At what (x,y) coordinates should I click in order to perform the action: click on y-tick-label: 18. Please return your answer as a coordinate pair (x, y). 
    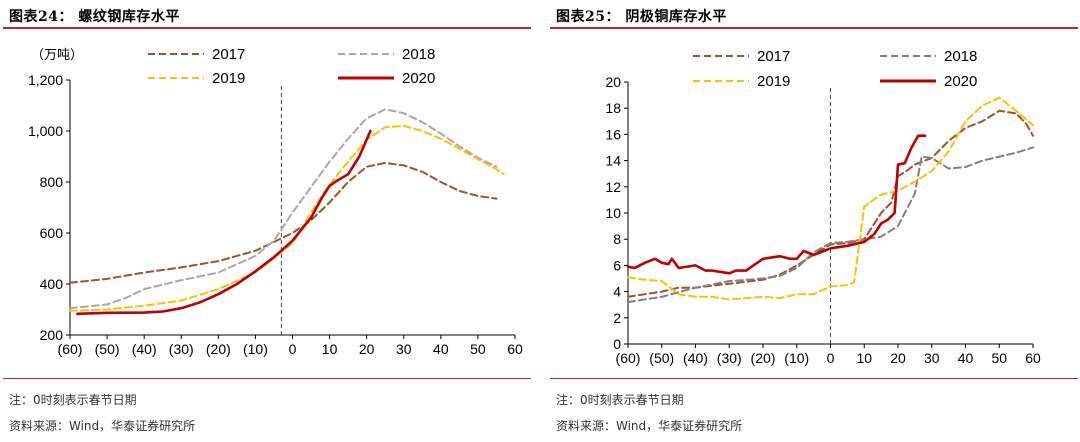
    Looking at the image, I should click on (613, 108).